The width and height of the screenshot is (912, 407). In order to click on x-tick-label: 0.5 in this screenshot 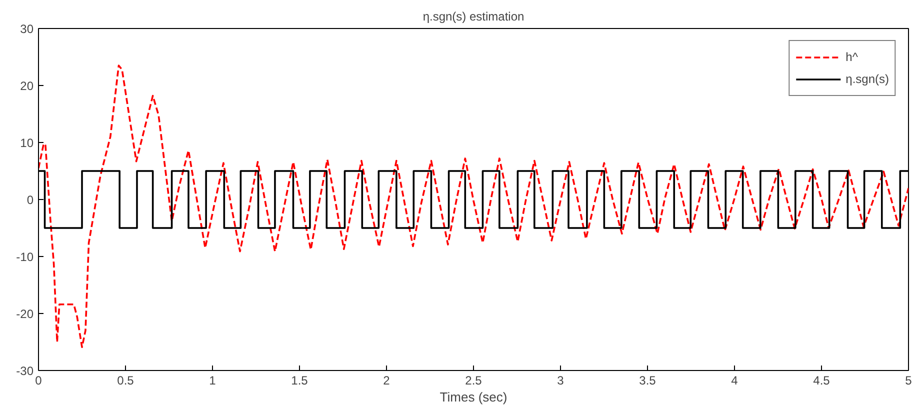, I will do `click(125, 381)`.